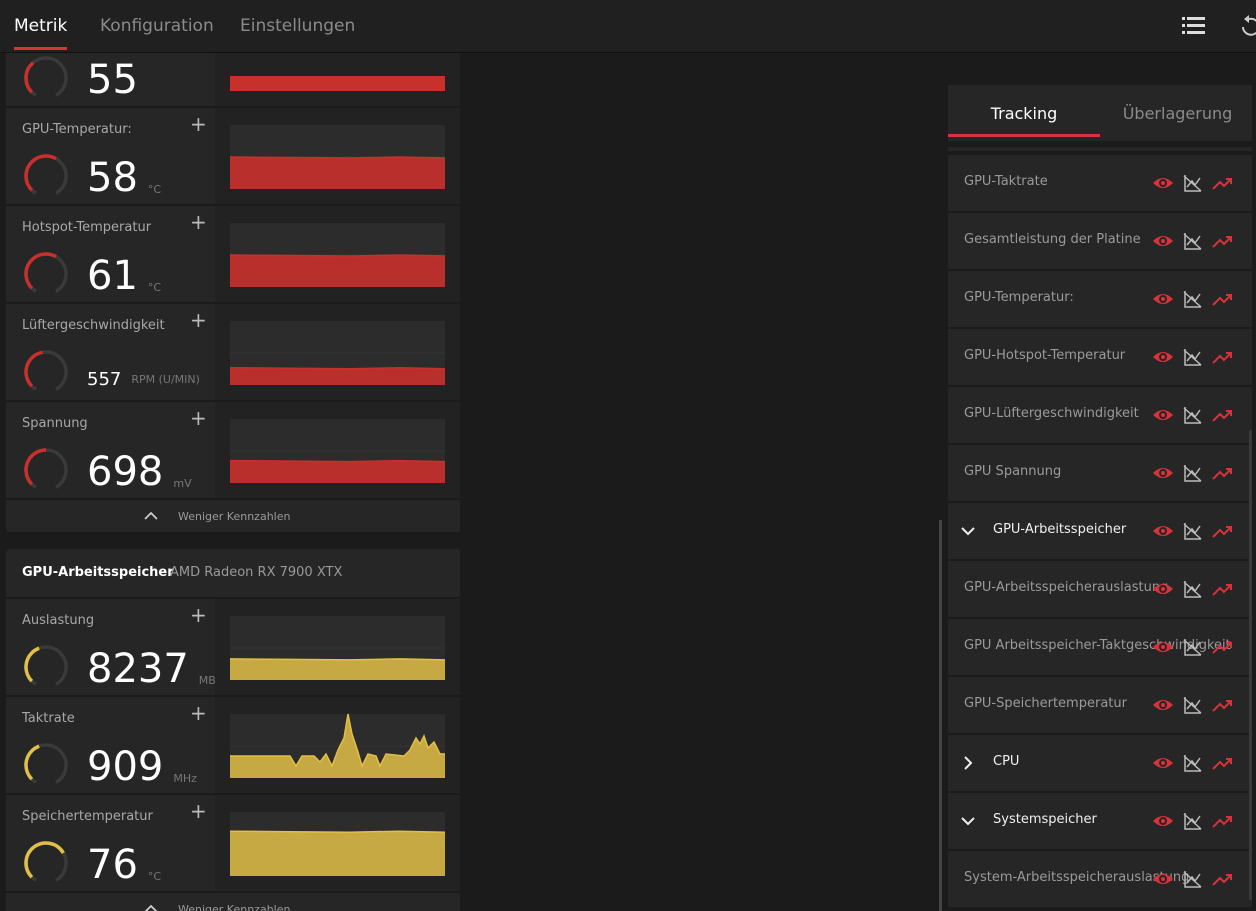 This screenshot has width=1256, height=911. What do you see at coordinates (1177, 113) in the screenshot?
I see `panel-tab: Überlagerung` at bounding box center [1177, 113].